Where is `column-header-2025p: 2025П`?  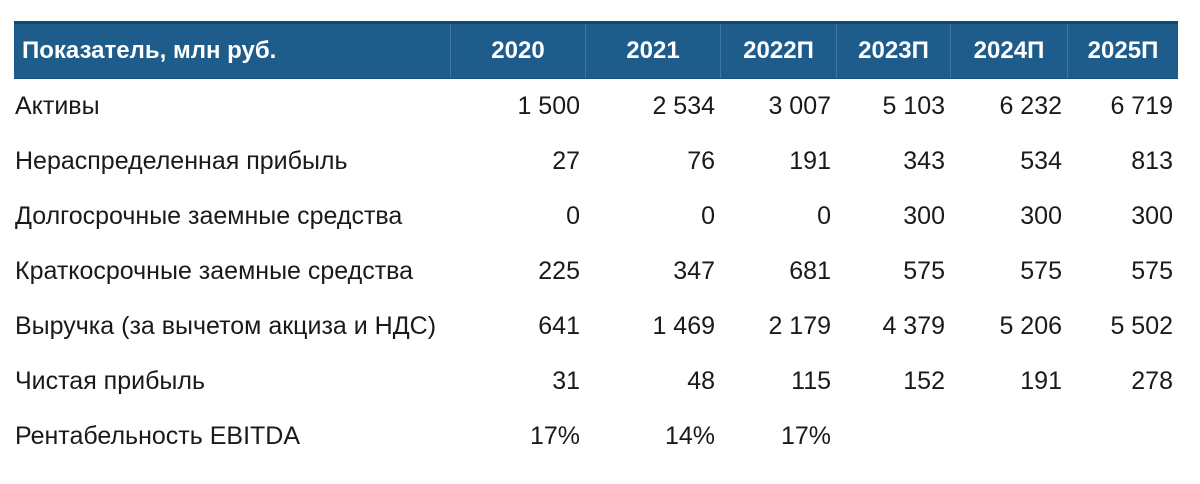
column-header-2025p: 2025П is located at coordinates (1122, 51).